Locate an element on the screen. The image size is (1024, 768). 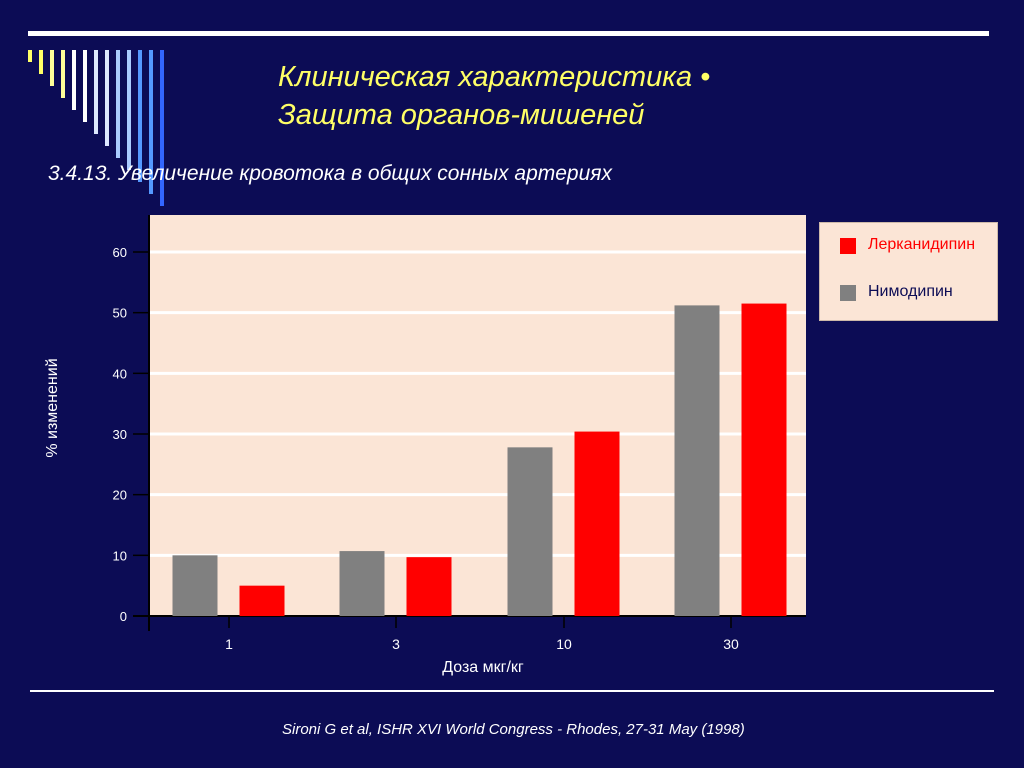
decorative-stripes is located at coordinates (96, 128).